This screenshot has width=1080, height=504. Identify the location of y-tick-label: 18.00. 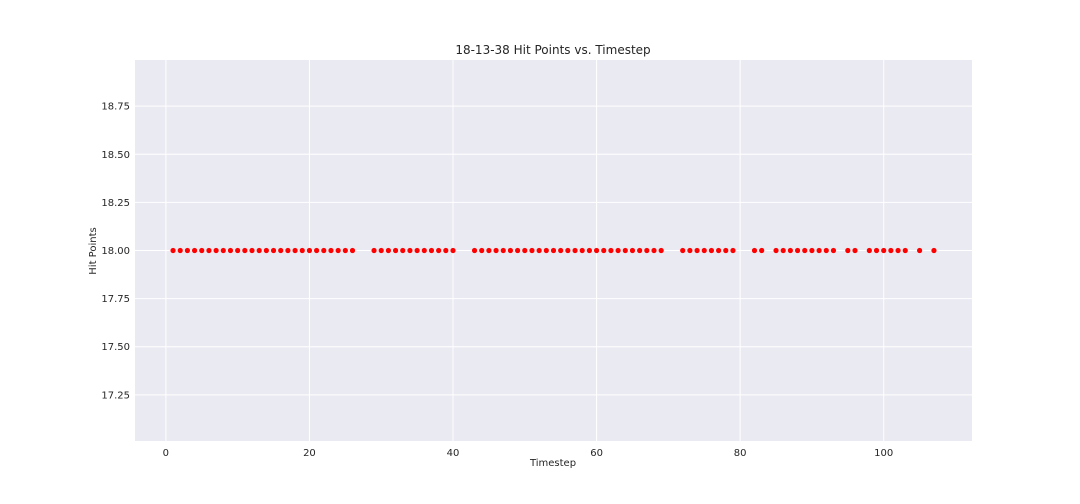
(115, 251).